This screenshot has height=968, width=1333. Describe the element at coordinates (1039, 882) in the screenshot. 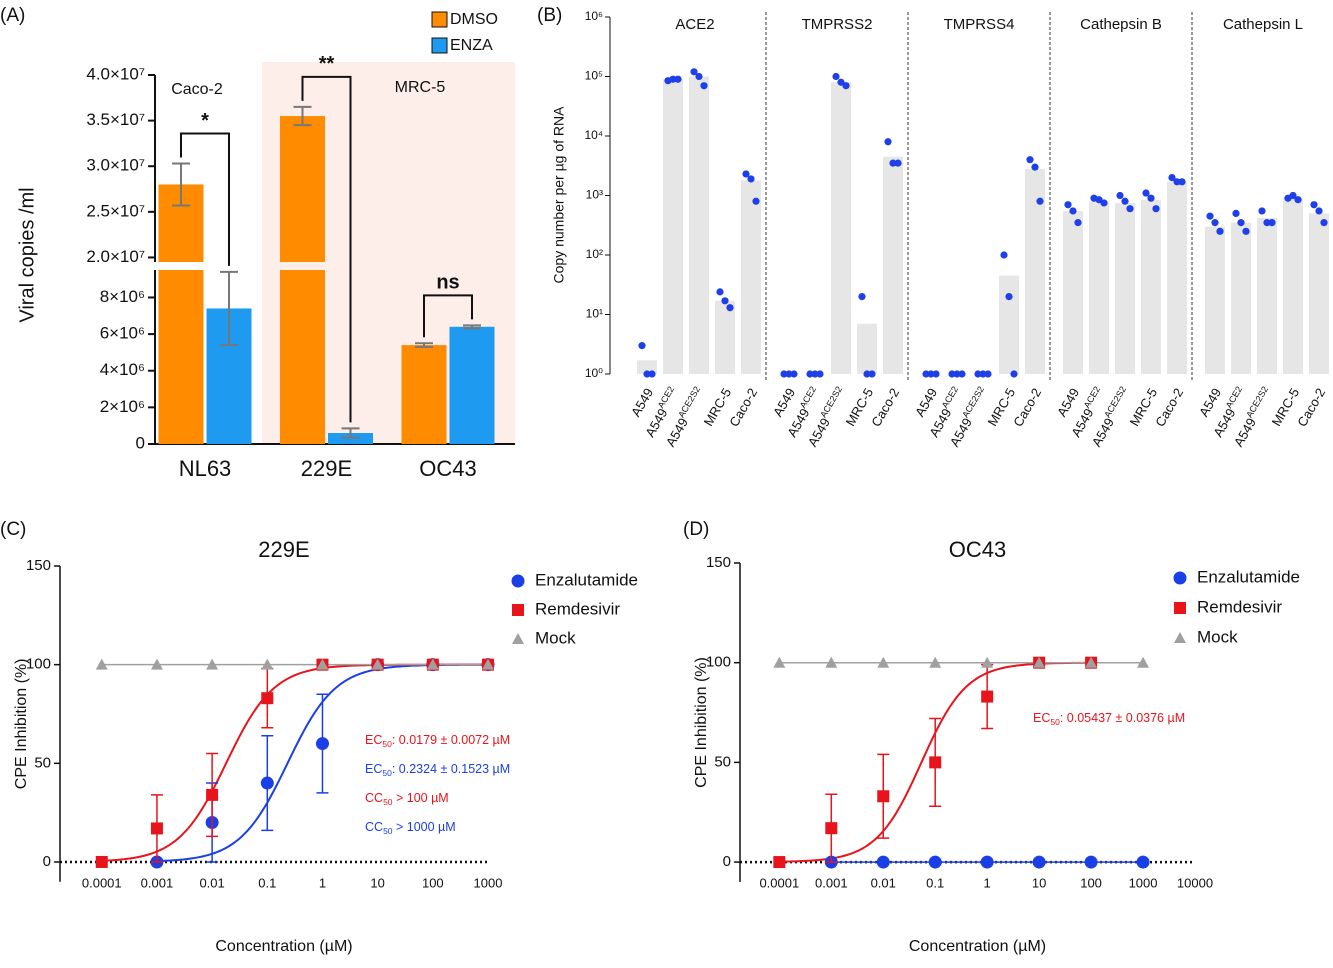

I see `x-tick-label: 10` at that location.